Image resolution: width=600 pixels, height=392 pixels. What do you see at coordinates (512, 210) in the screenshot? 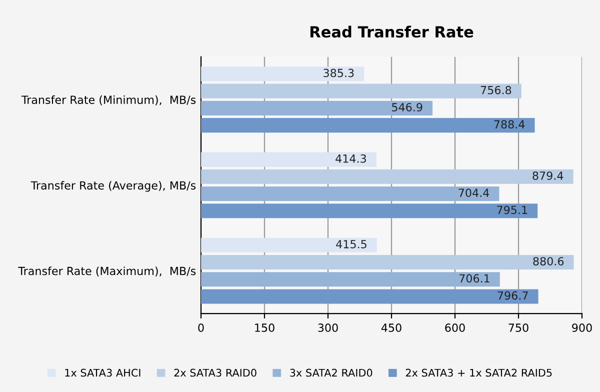
I see `data-label: 795.1` at bounding box center [512, 210].